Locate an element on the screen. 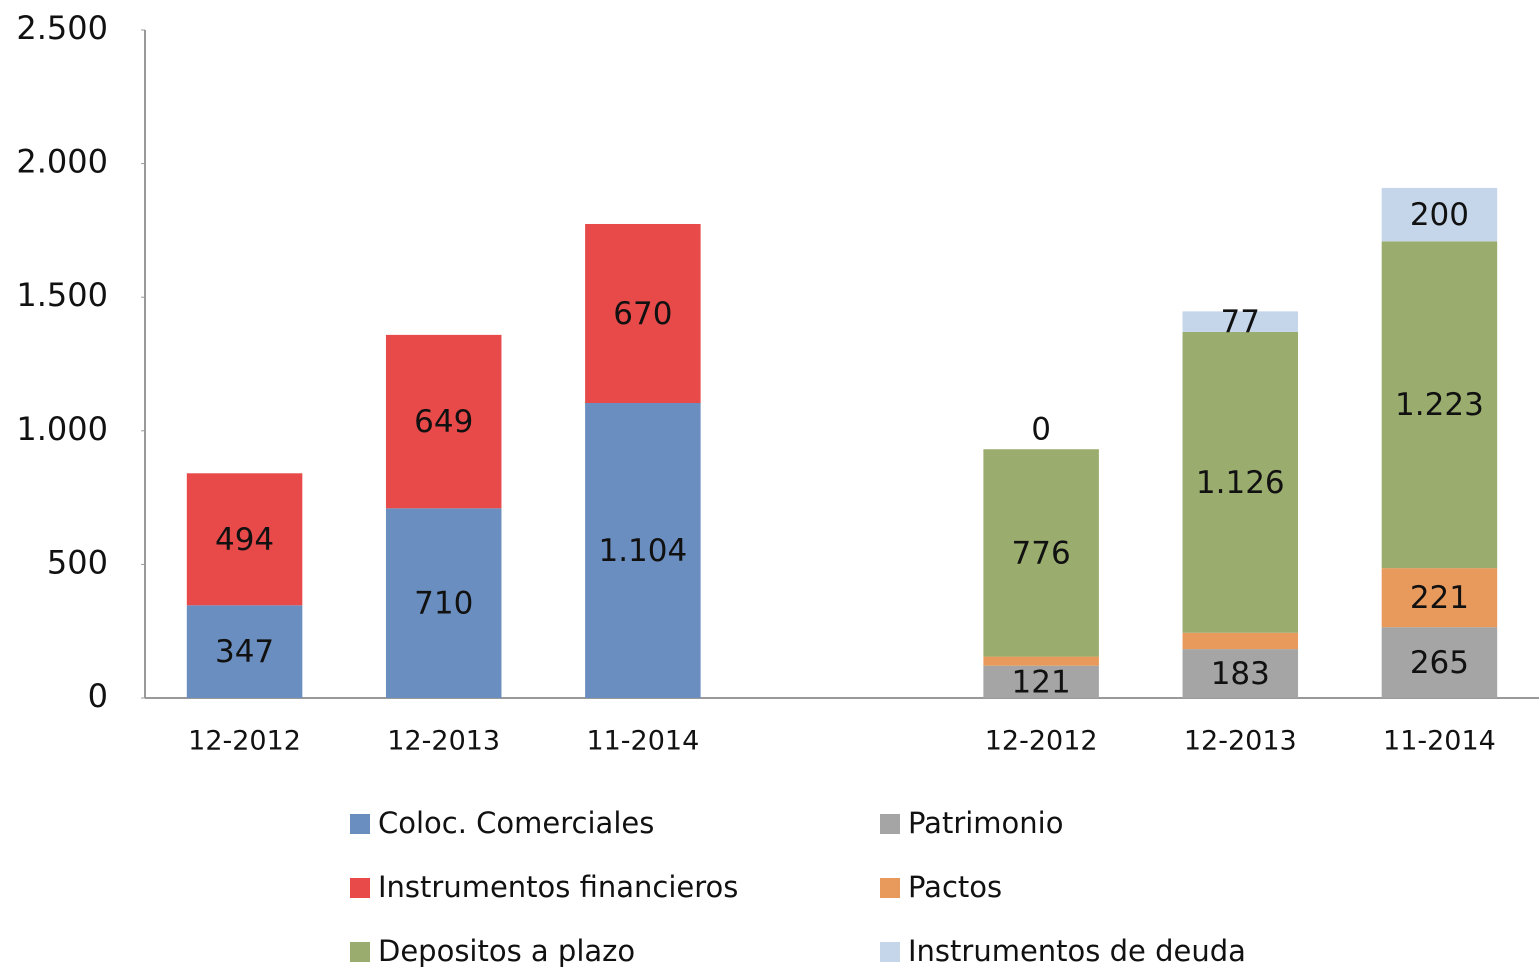  data-label: 77 is located at coordinates (1240, 322).